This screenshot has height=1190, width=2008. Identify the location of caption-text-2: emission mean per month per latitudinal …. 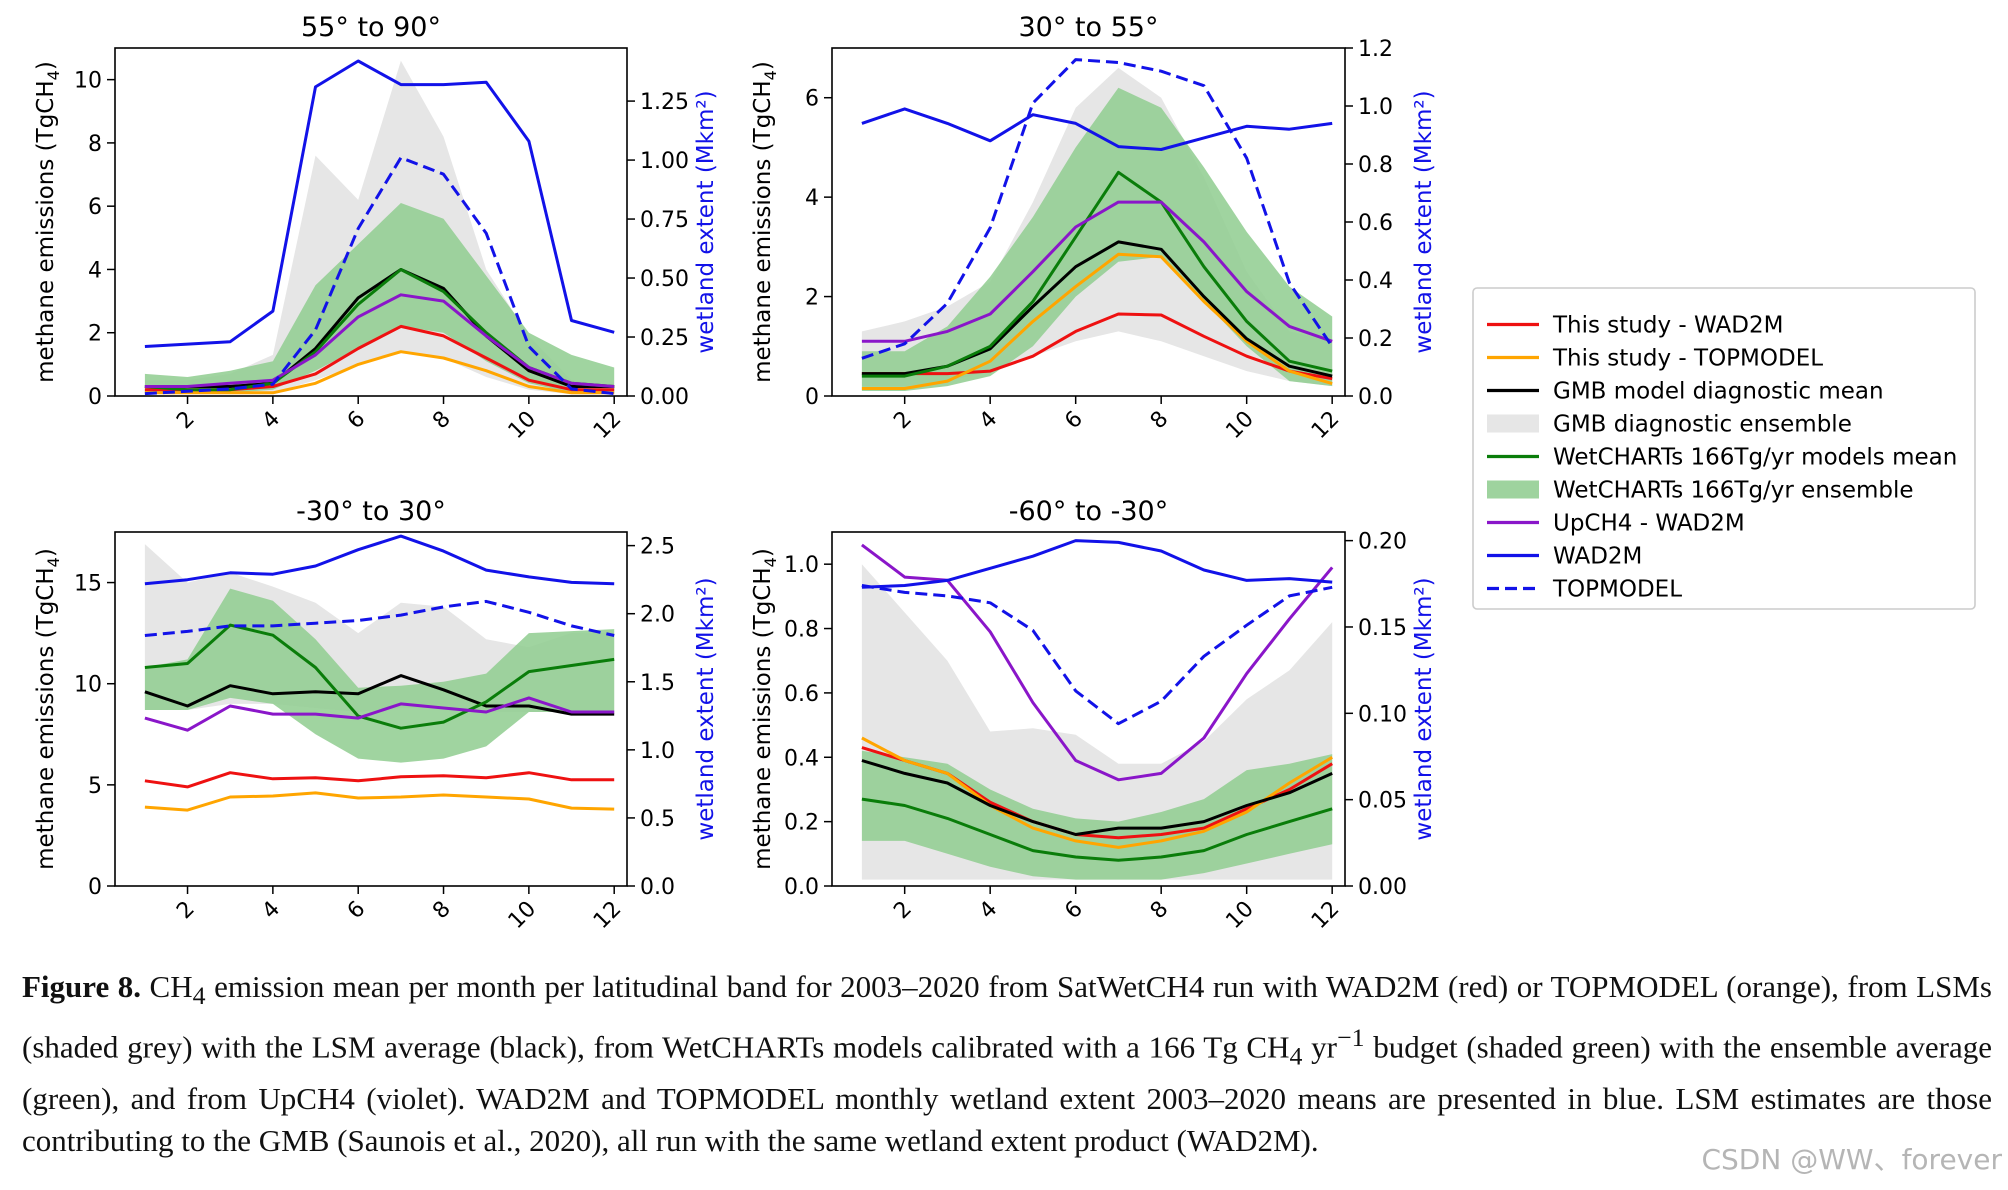
(1007, 1017).